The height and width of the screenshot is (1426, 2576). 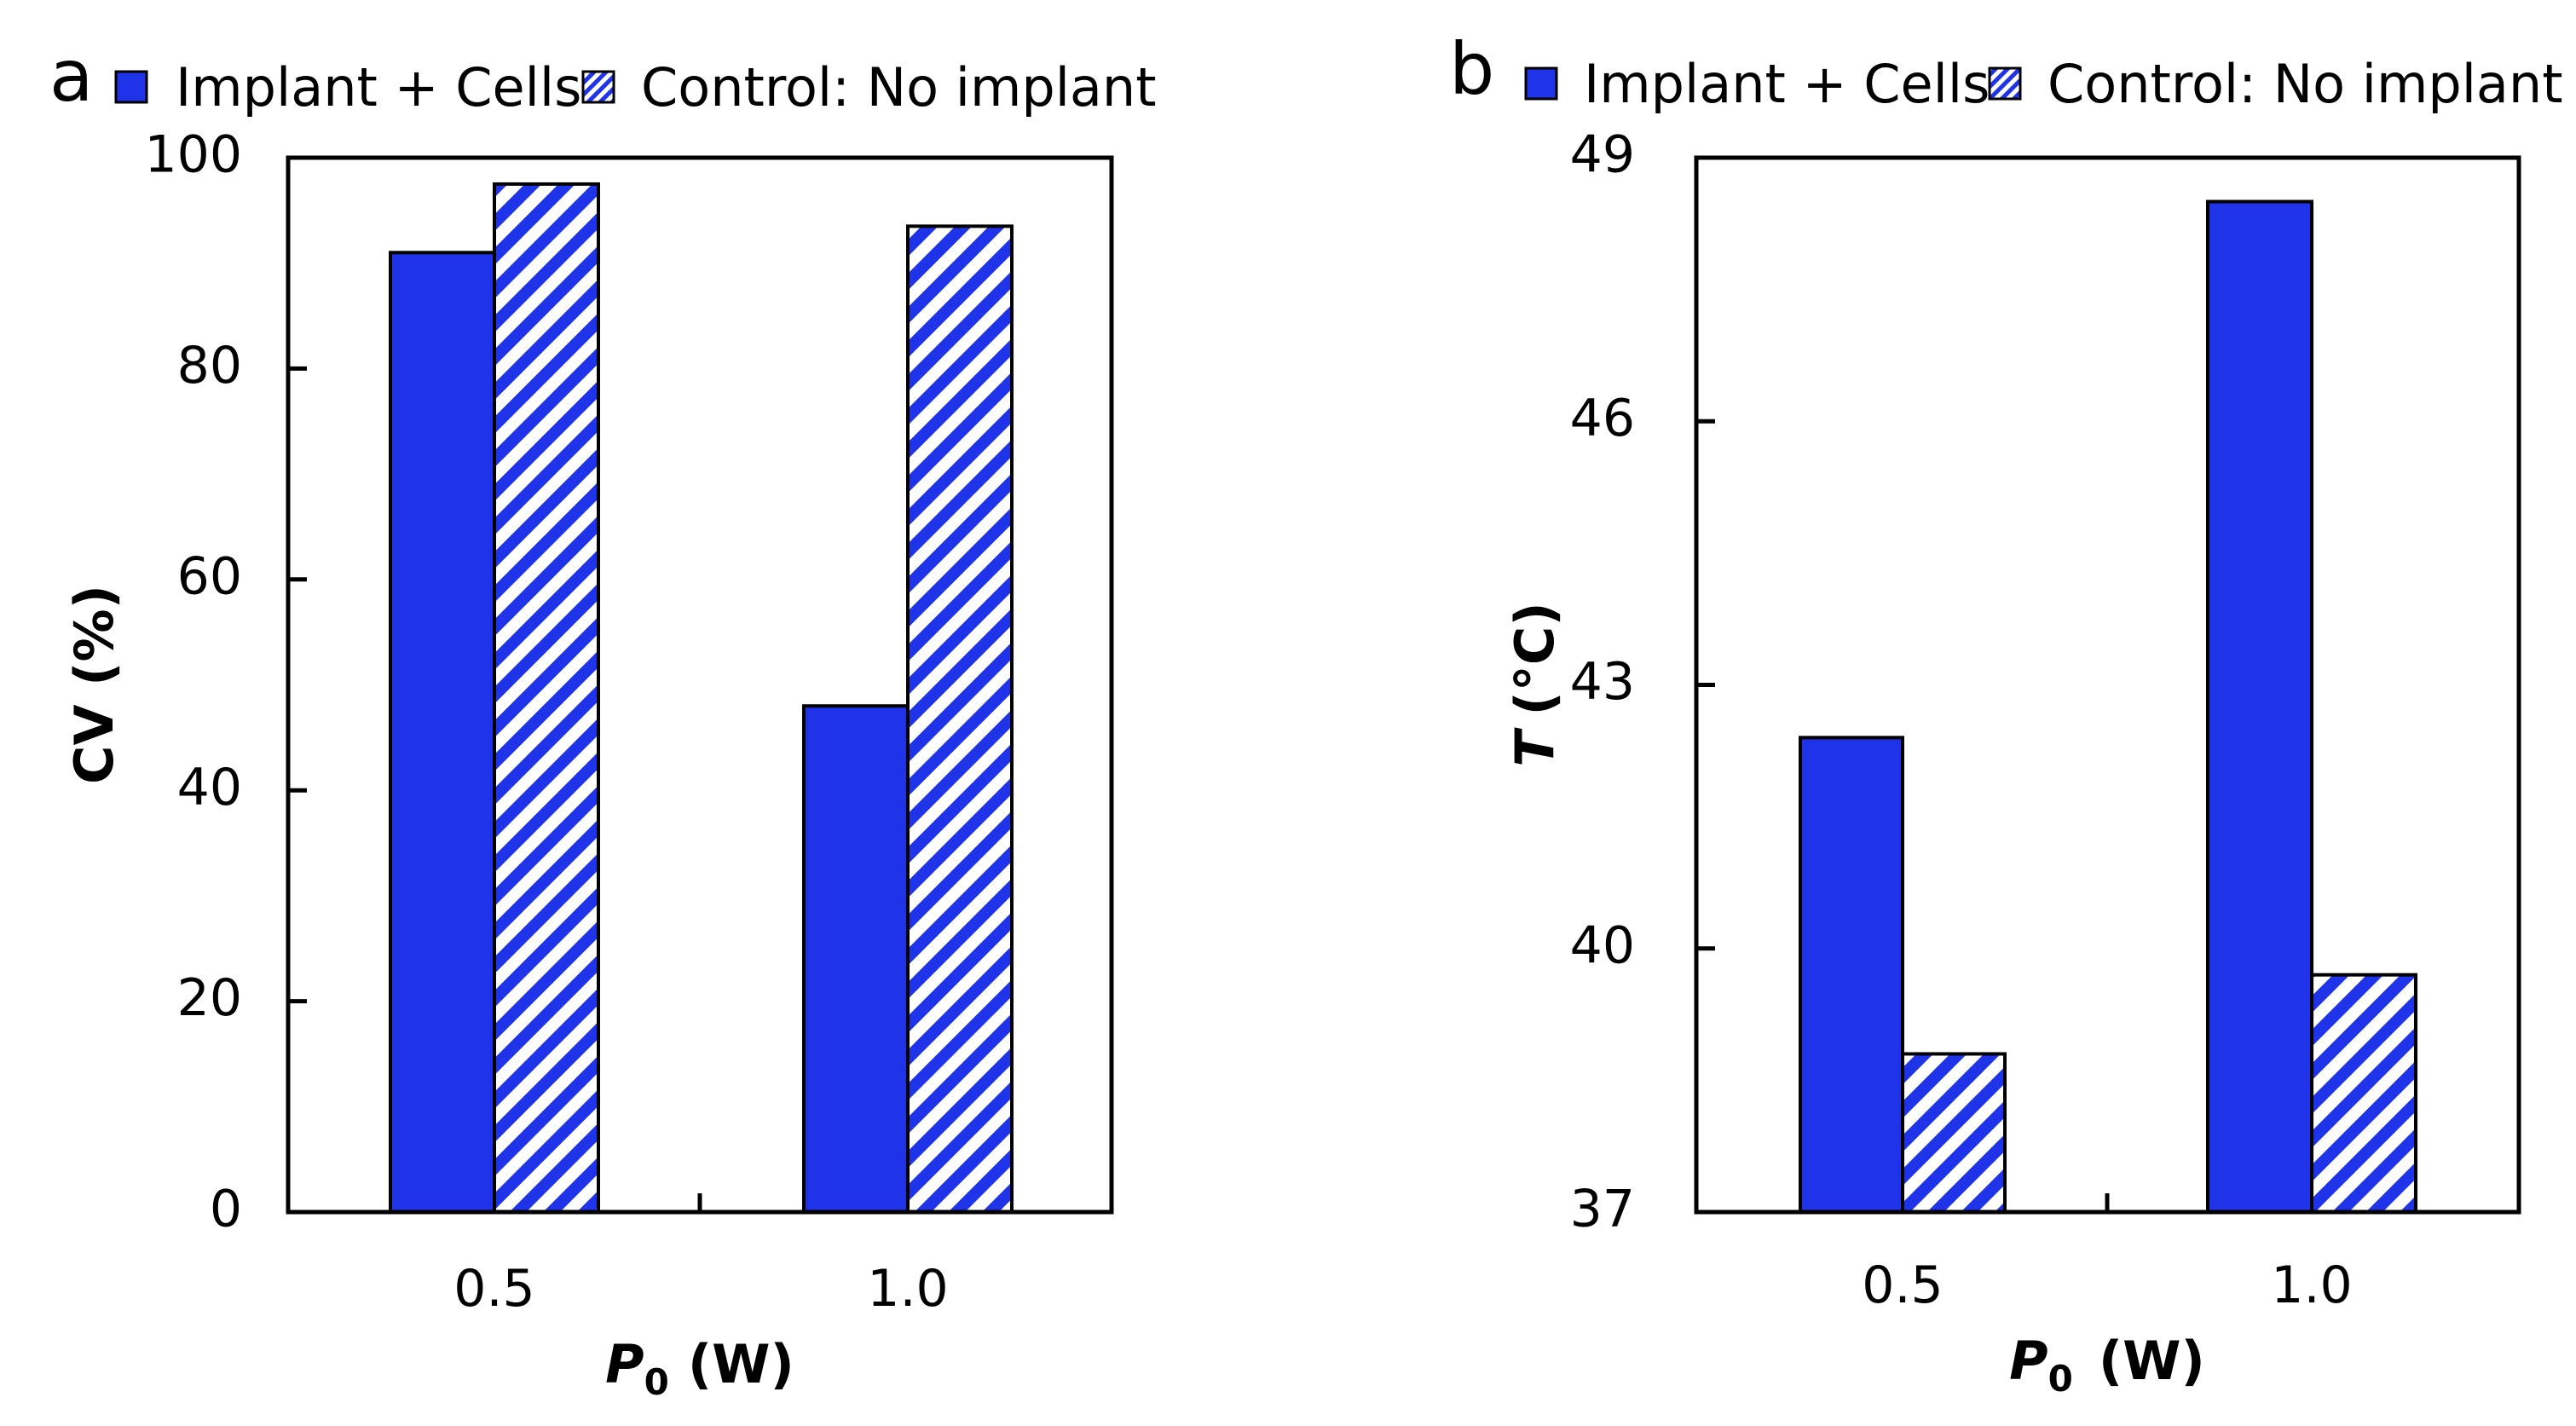 I want to click on bar-a-control-1.0, so click(x=960, y=719).